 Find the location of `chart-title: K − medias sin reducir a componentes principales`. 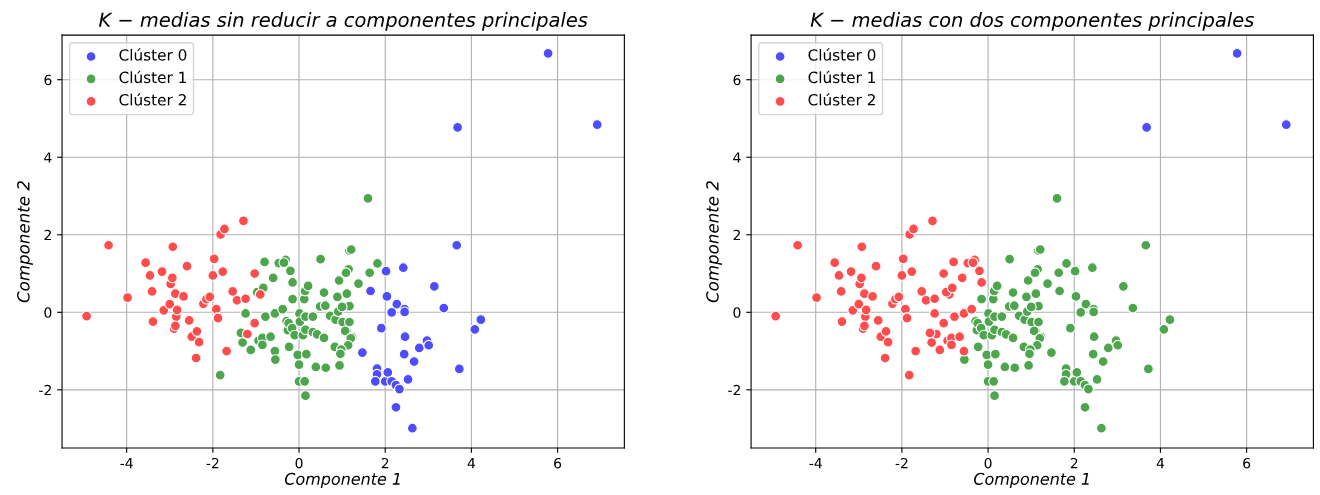

chart-title: K − medias sin reducir a componentes principales is located at coordinates (343, 21).